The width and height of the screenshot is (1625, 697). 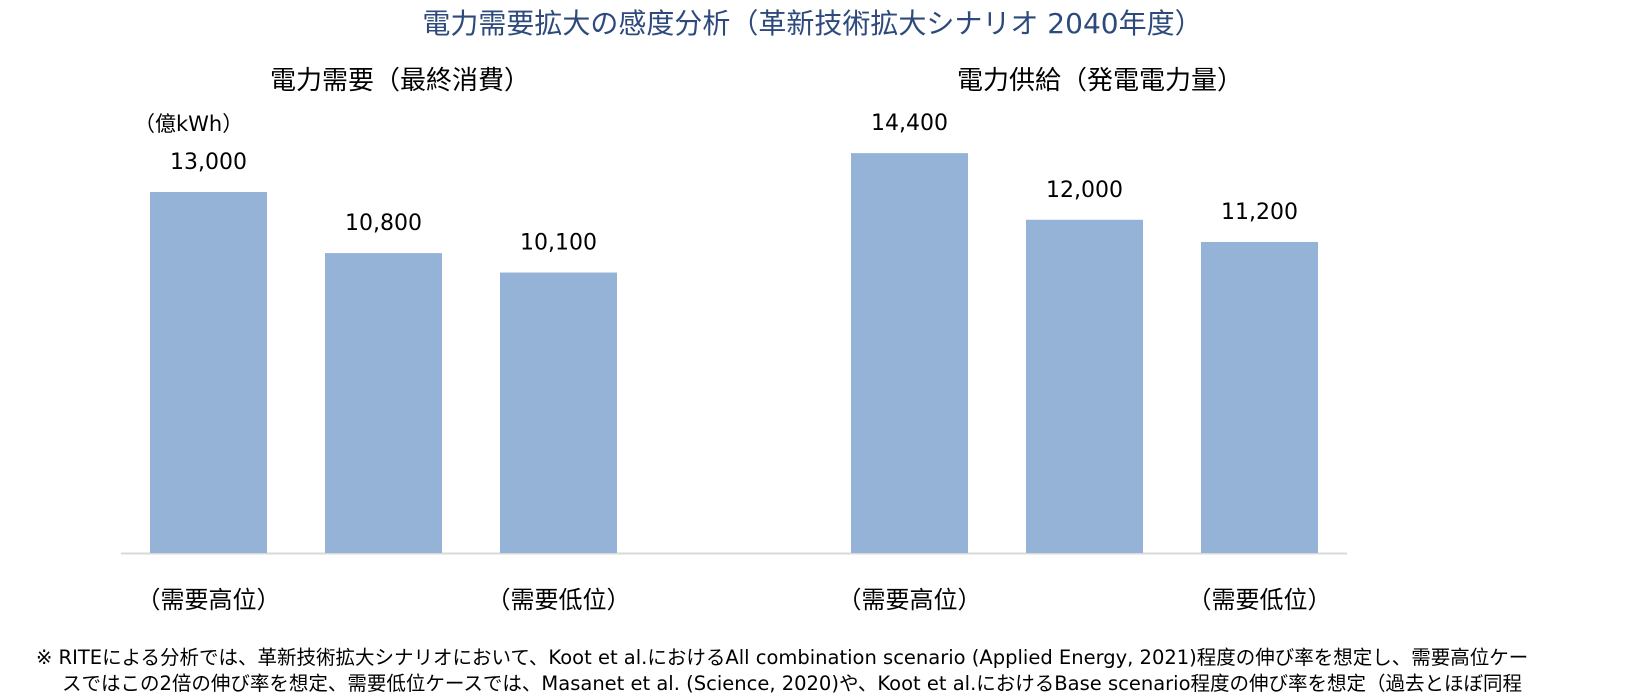 I want to click on demand-value-label-2: 10,800, so click(x=383, y=223).